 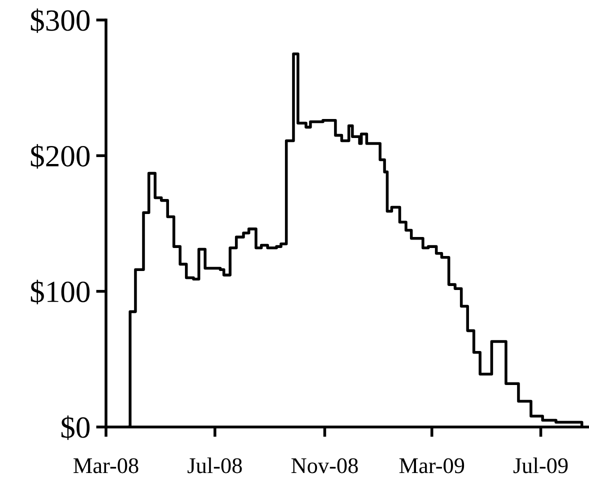 What do you see at coordinates (60, 20) in the screenshot?
I see `y-tick-label: $300` at bounding box center [60, 20].